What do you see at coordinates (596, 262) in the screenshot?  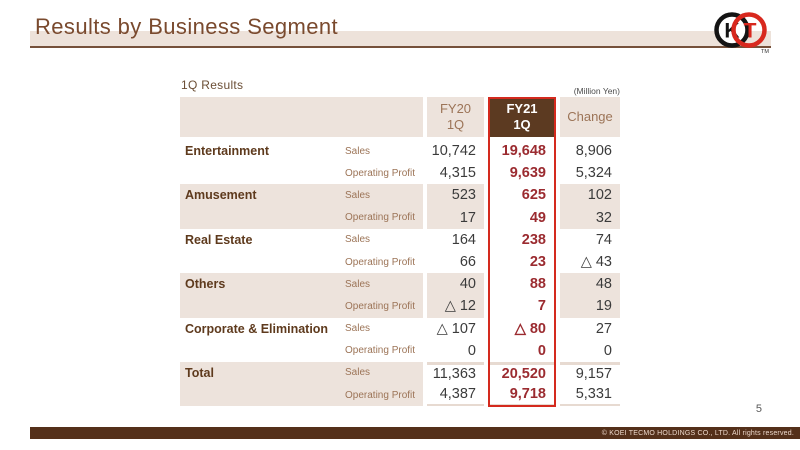 I see `cell-change: △ 43` at bounding box center [596, 262].